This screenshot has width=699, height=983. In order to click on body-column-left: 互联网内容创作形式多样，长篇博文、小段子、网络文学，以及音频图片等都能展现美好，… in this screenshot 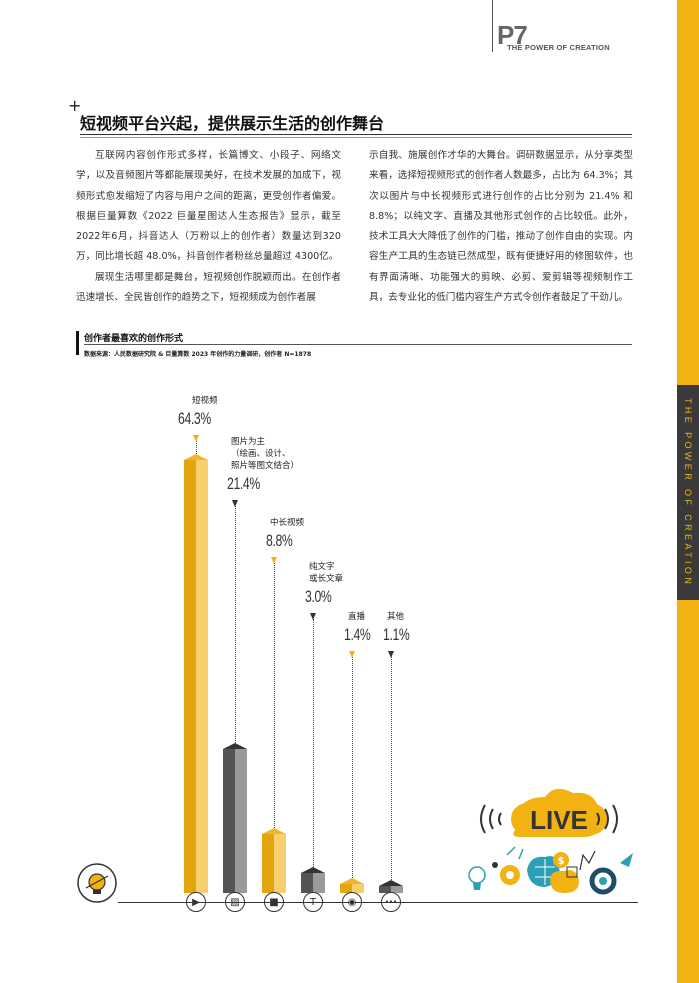, I will do `click(208, 227)`.